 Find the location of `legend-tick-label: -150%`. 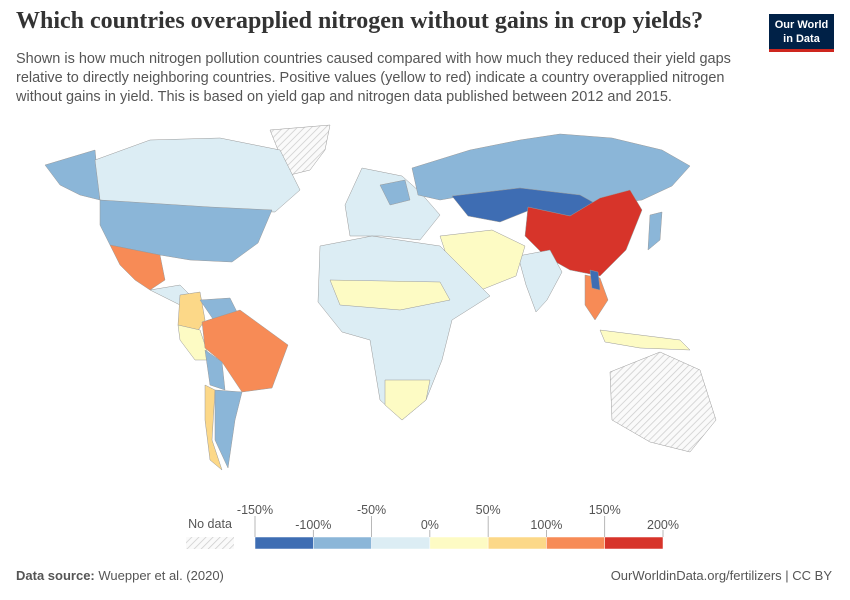

legend-tick-label: -150% is located at coordinates (255, 510).